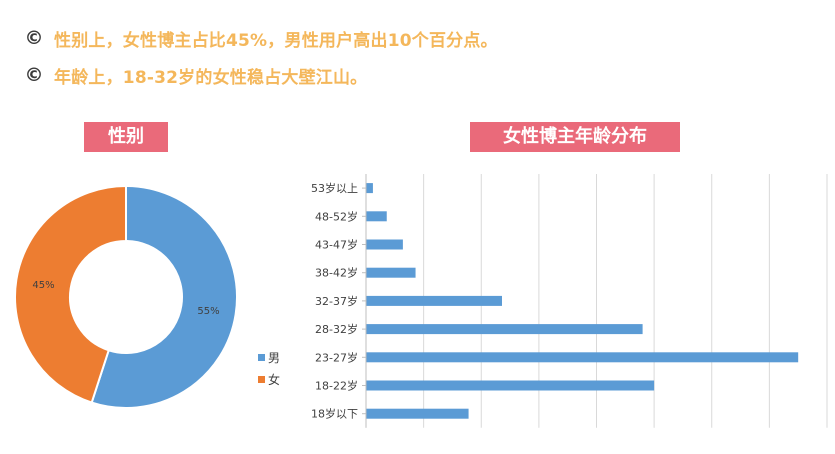 The height and width of the screenshot is (454, 835). What do you see at coordinates (336, 301) in the screenshot?
I see `category-tick-label: 32-37岁` at bounding box center [336, 301].